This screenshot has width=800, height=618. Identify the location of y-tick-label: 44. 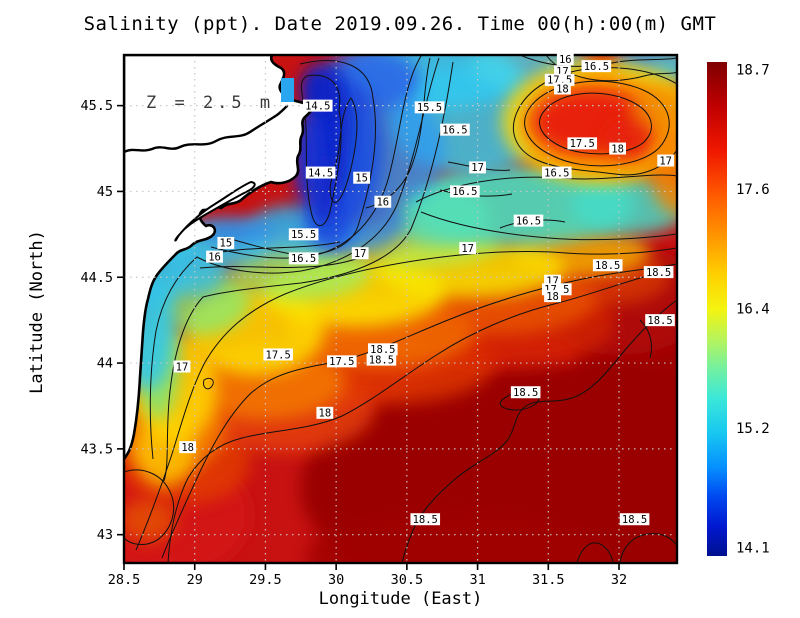
(105, 364).